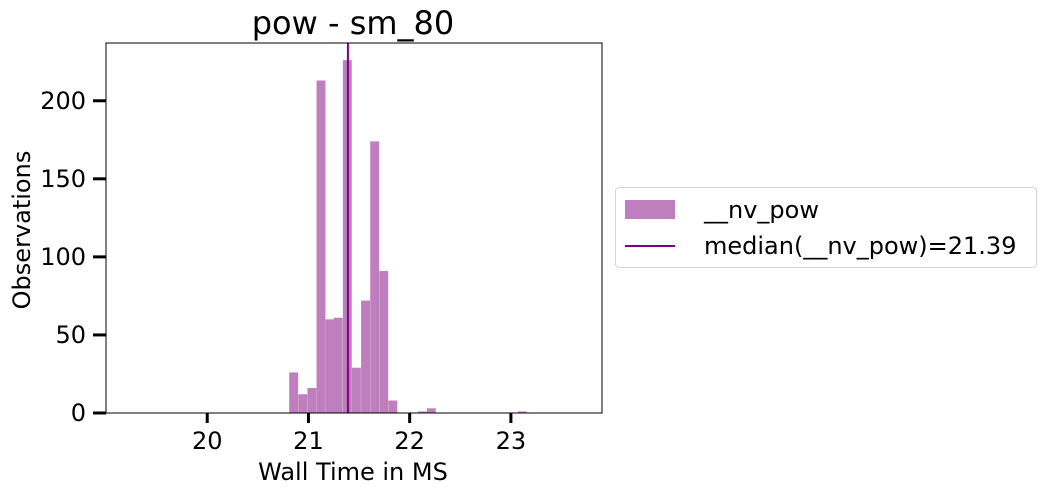 This screenshot has height=495, width=1048. I want to click on legend-swatch-median, so click(650, 246).